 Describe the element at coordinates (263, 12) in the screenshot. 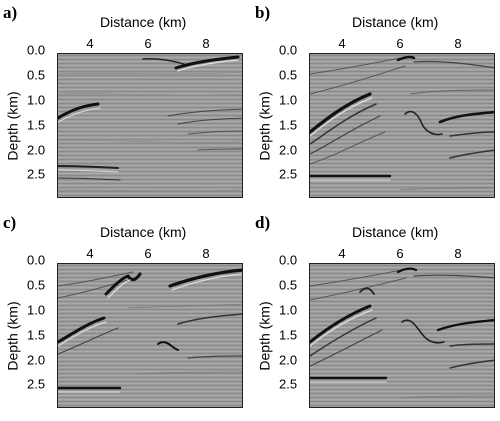

I see `panel-label: b)` at that location.